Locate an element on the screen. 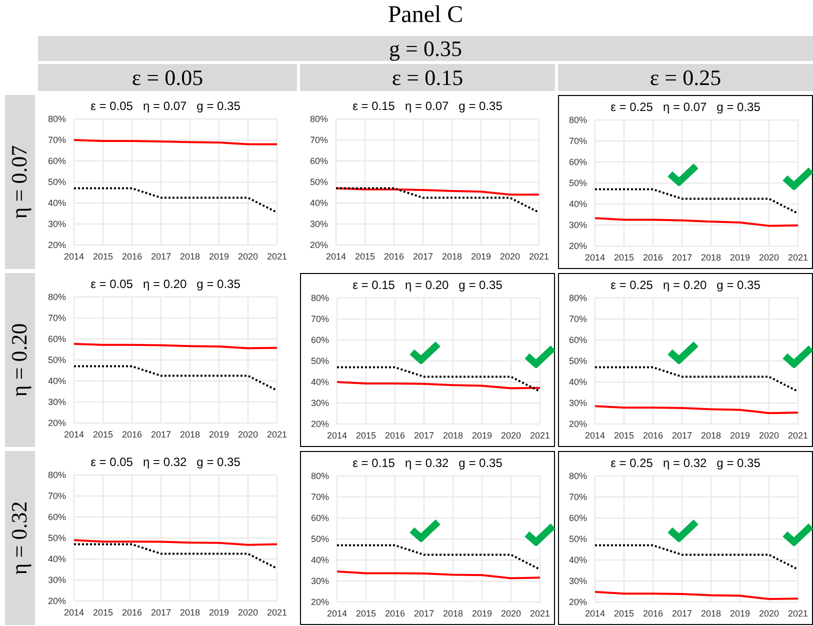 The height and width of the screenshot is (626, 813). text: ε = 0.05 is located at coordinates (167, 77).